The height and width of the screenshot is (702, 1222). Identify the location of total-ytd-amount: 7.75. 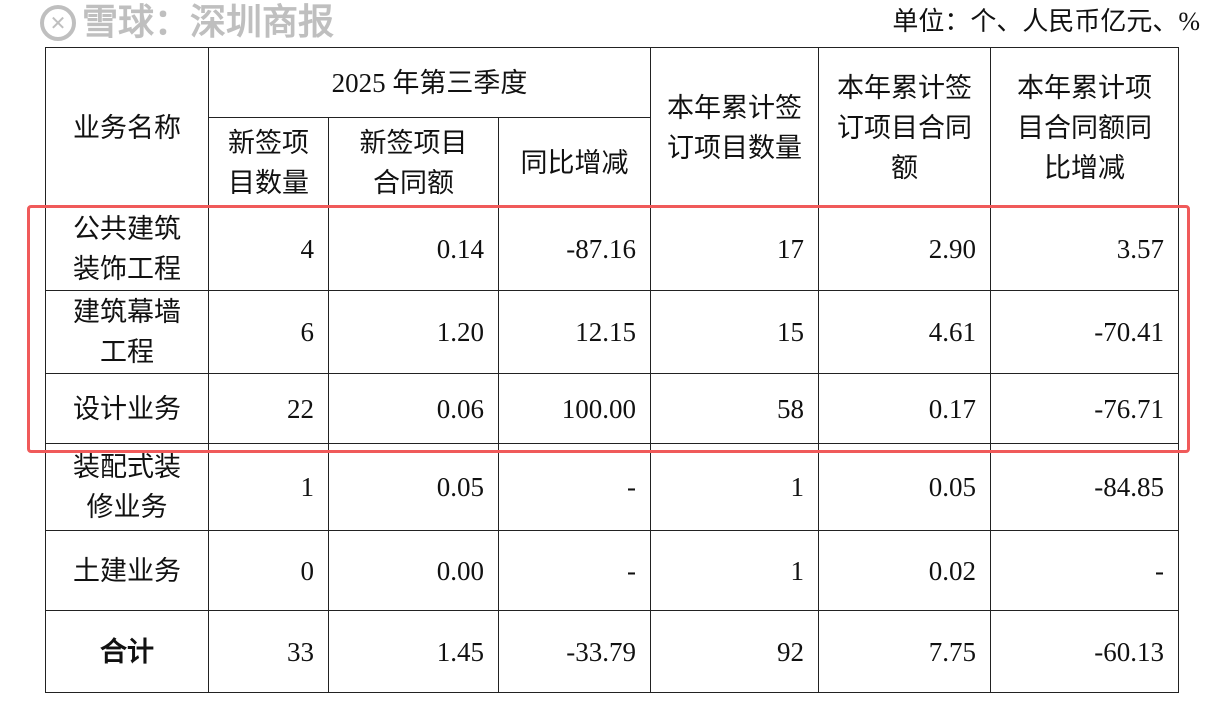
(904, 651).